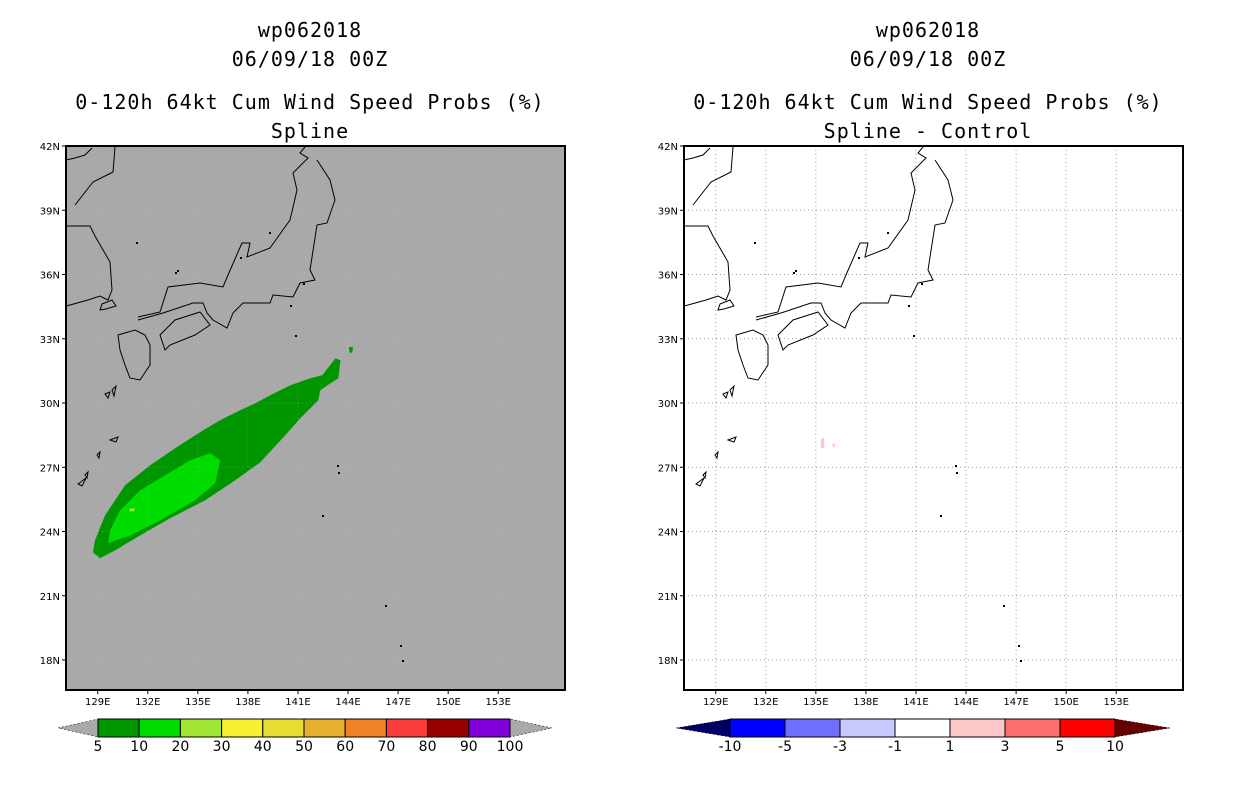  Describe the element at coordinates (222, 747) in the screenshot. I see `colorbar-0-label: 30` at that location.